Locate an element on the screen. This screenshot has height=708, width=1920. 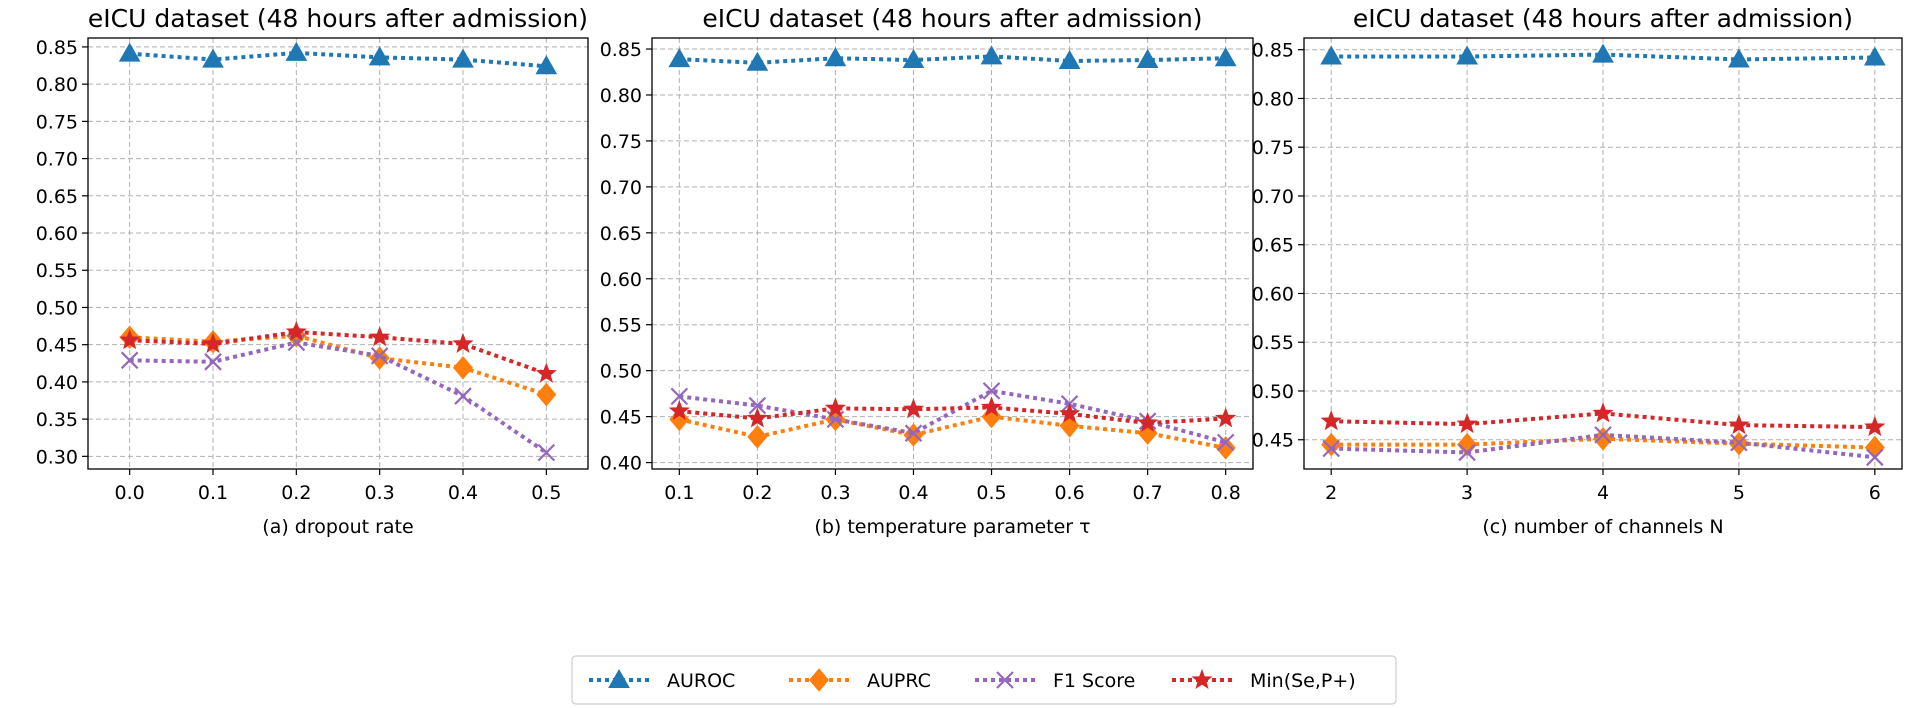
x-tick-label: 5 is located at coordinates (1739, 493).